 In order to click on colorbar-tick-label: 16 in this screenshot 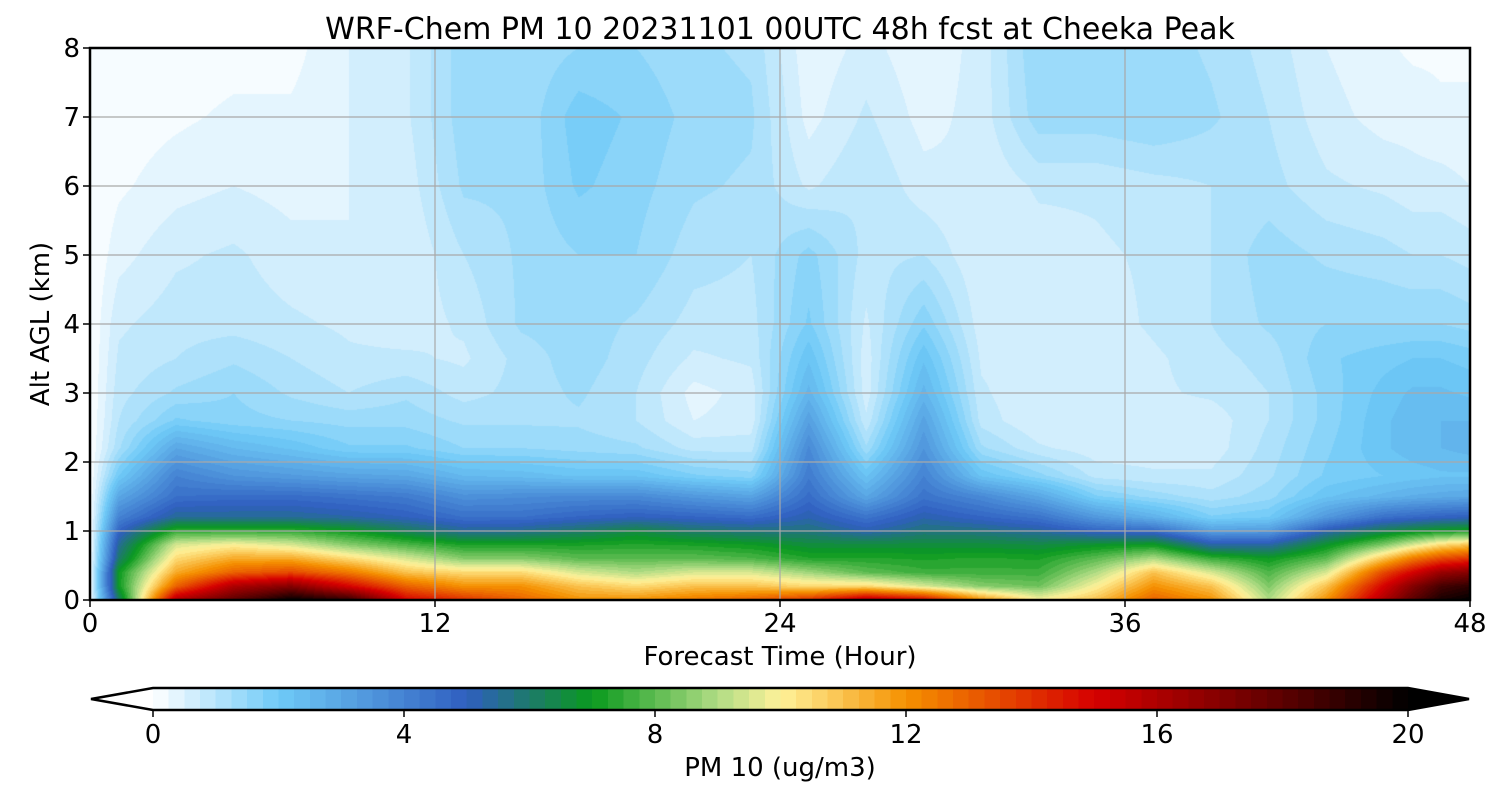, I will do `click(1156, 735)`.